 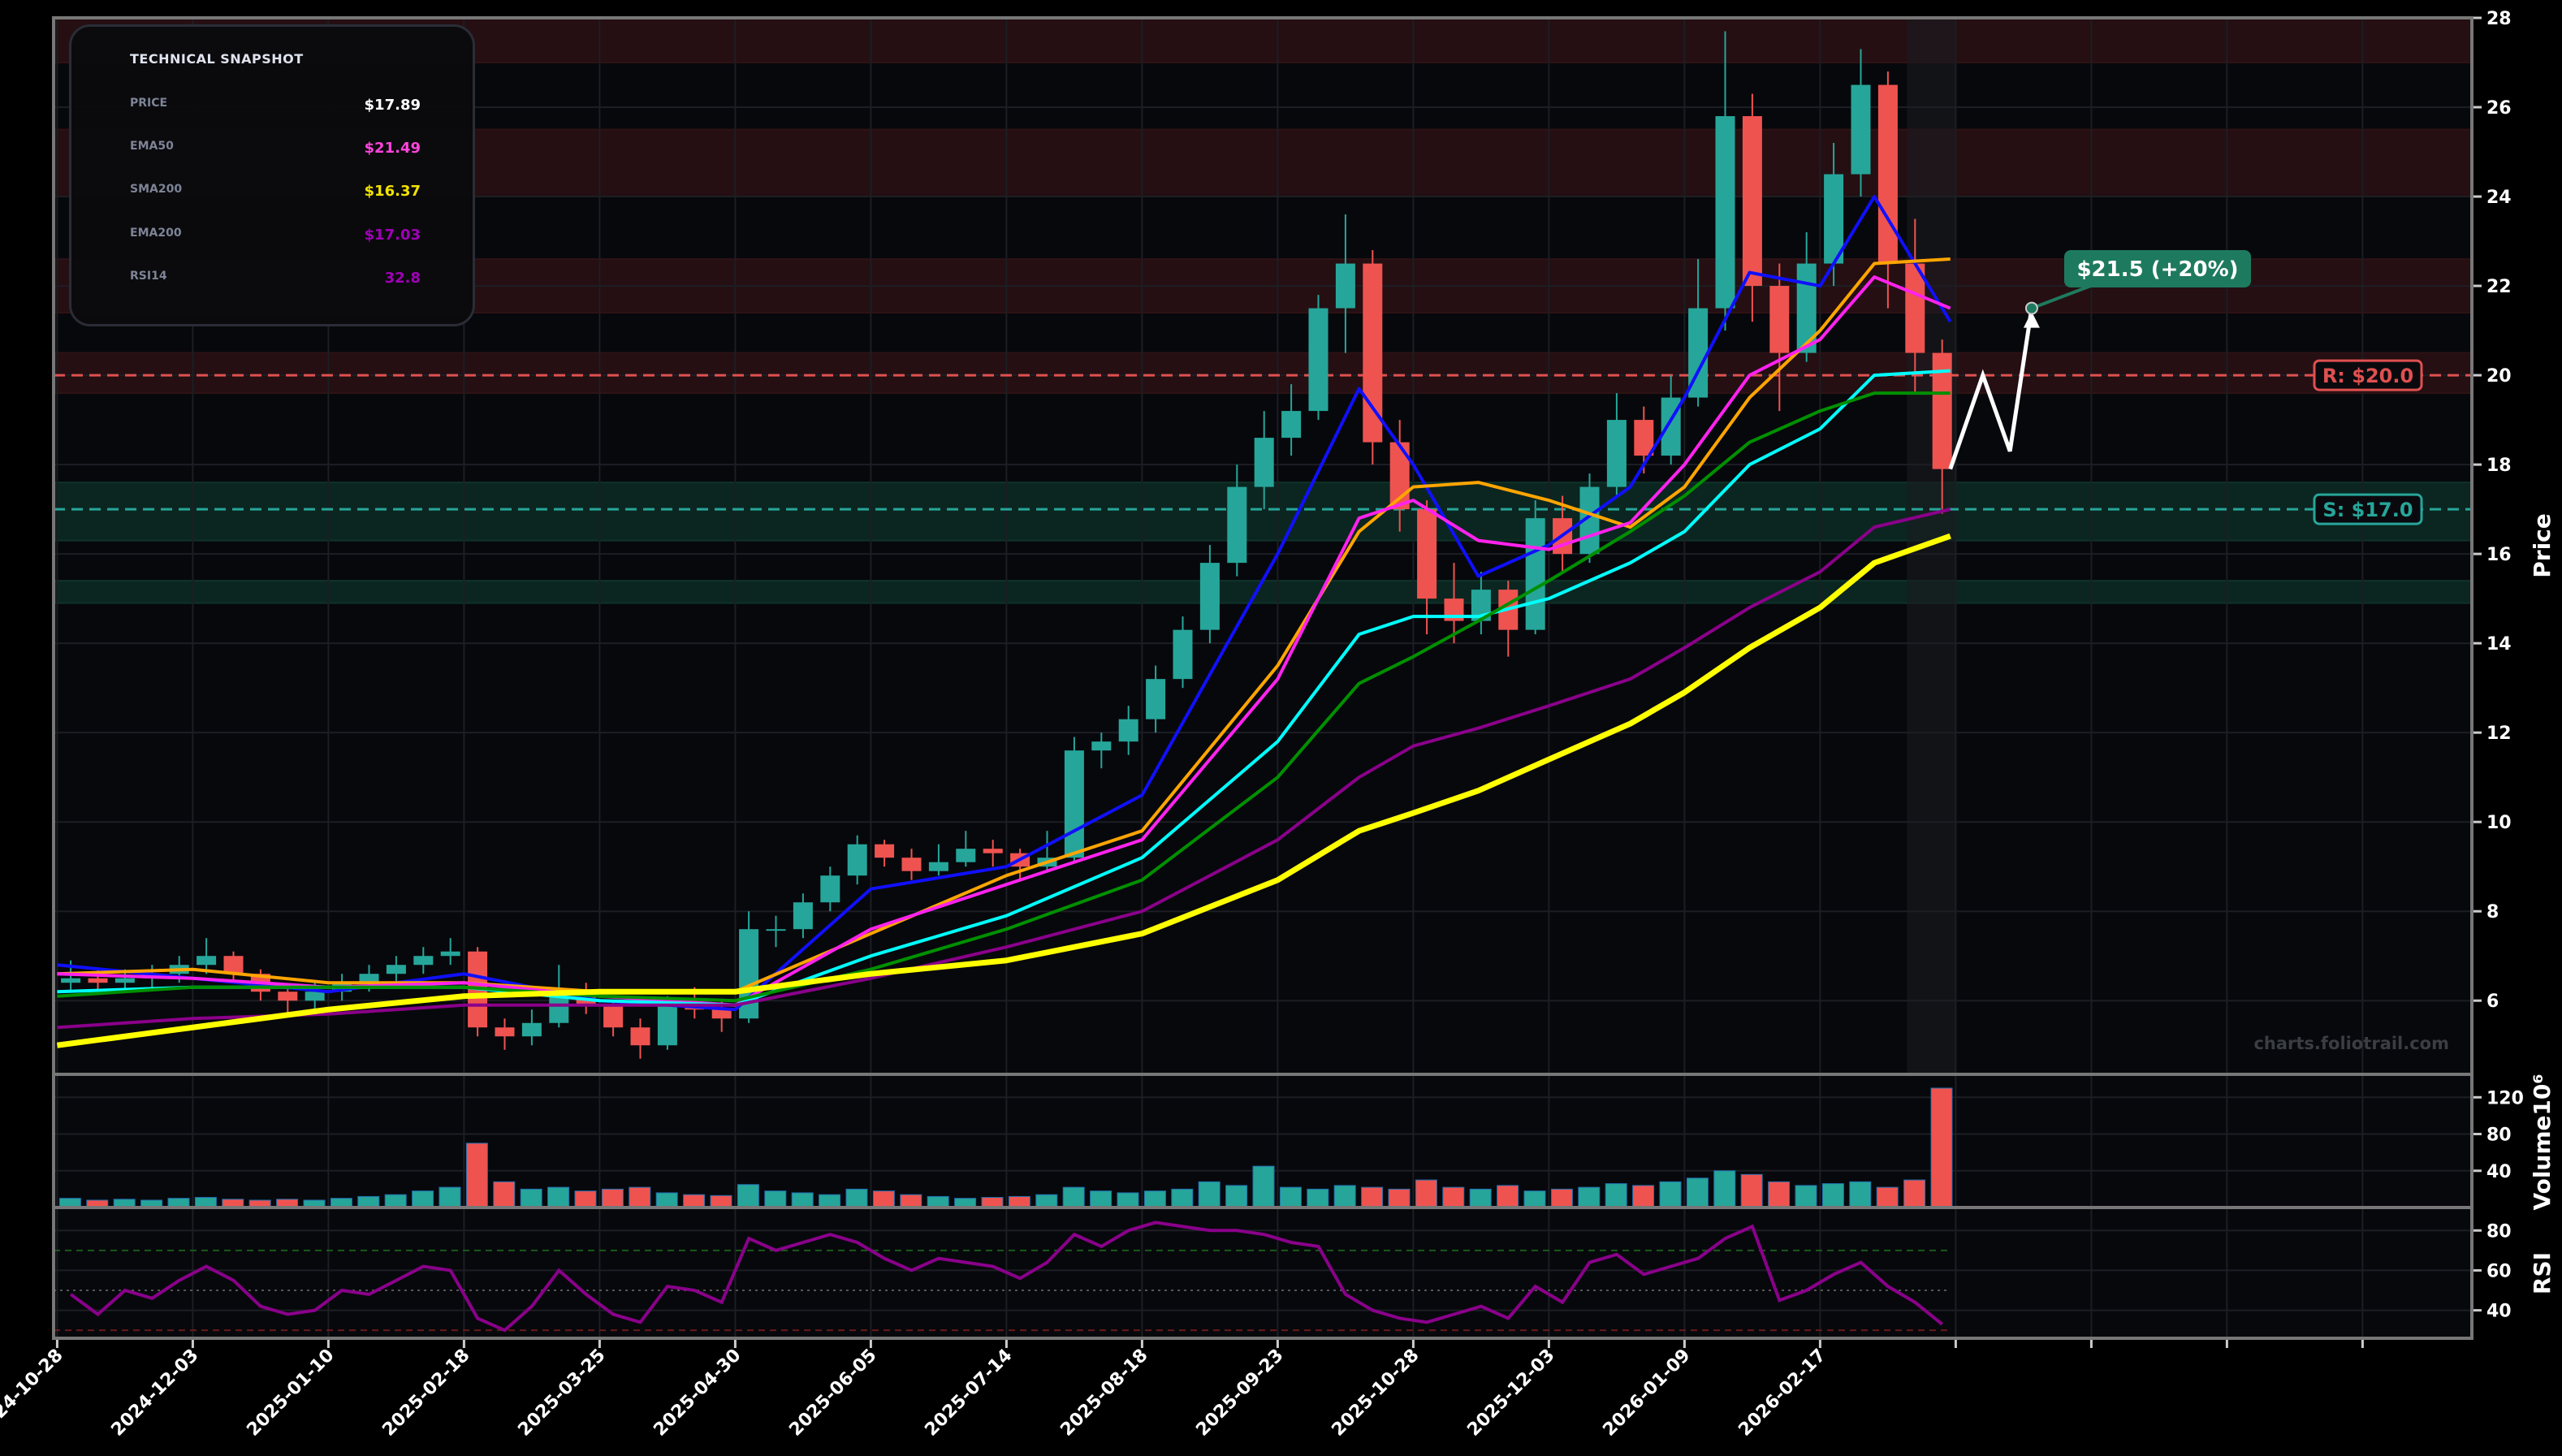 What do you see at coordinates (2499, 198) in the screenshot?
I see `y-tick-label: 24` at bounding box center [2499, 198].